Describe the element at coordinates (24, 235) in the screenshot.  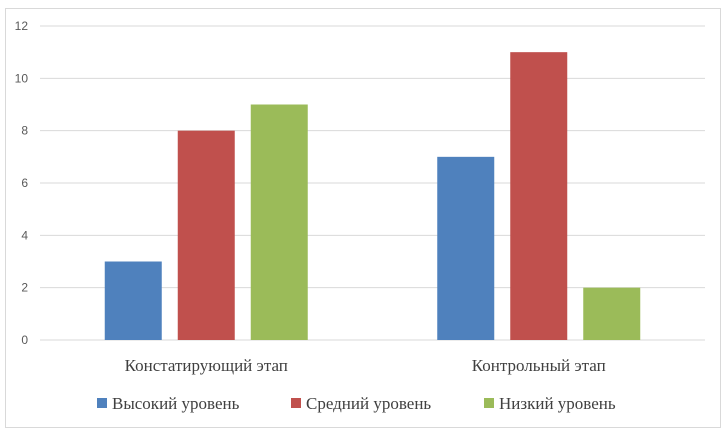
I see `y-tick-label: 4` at that location.